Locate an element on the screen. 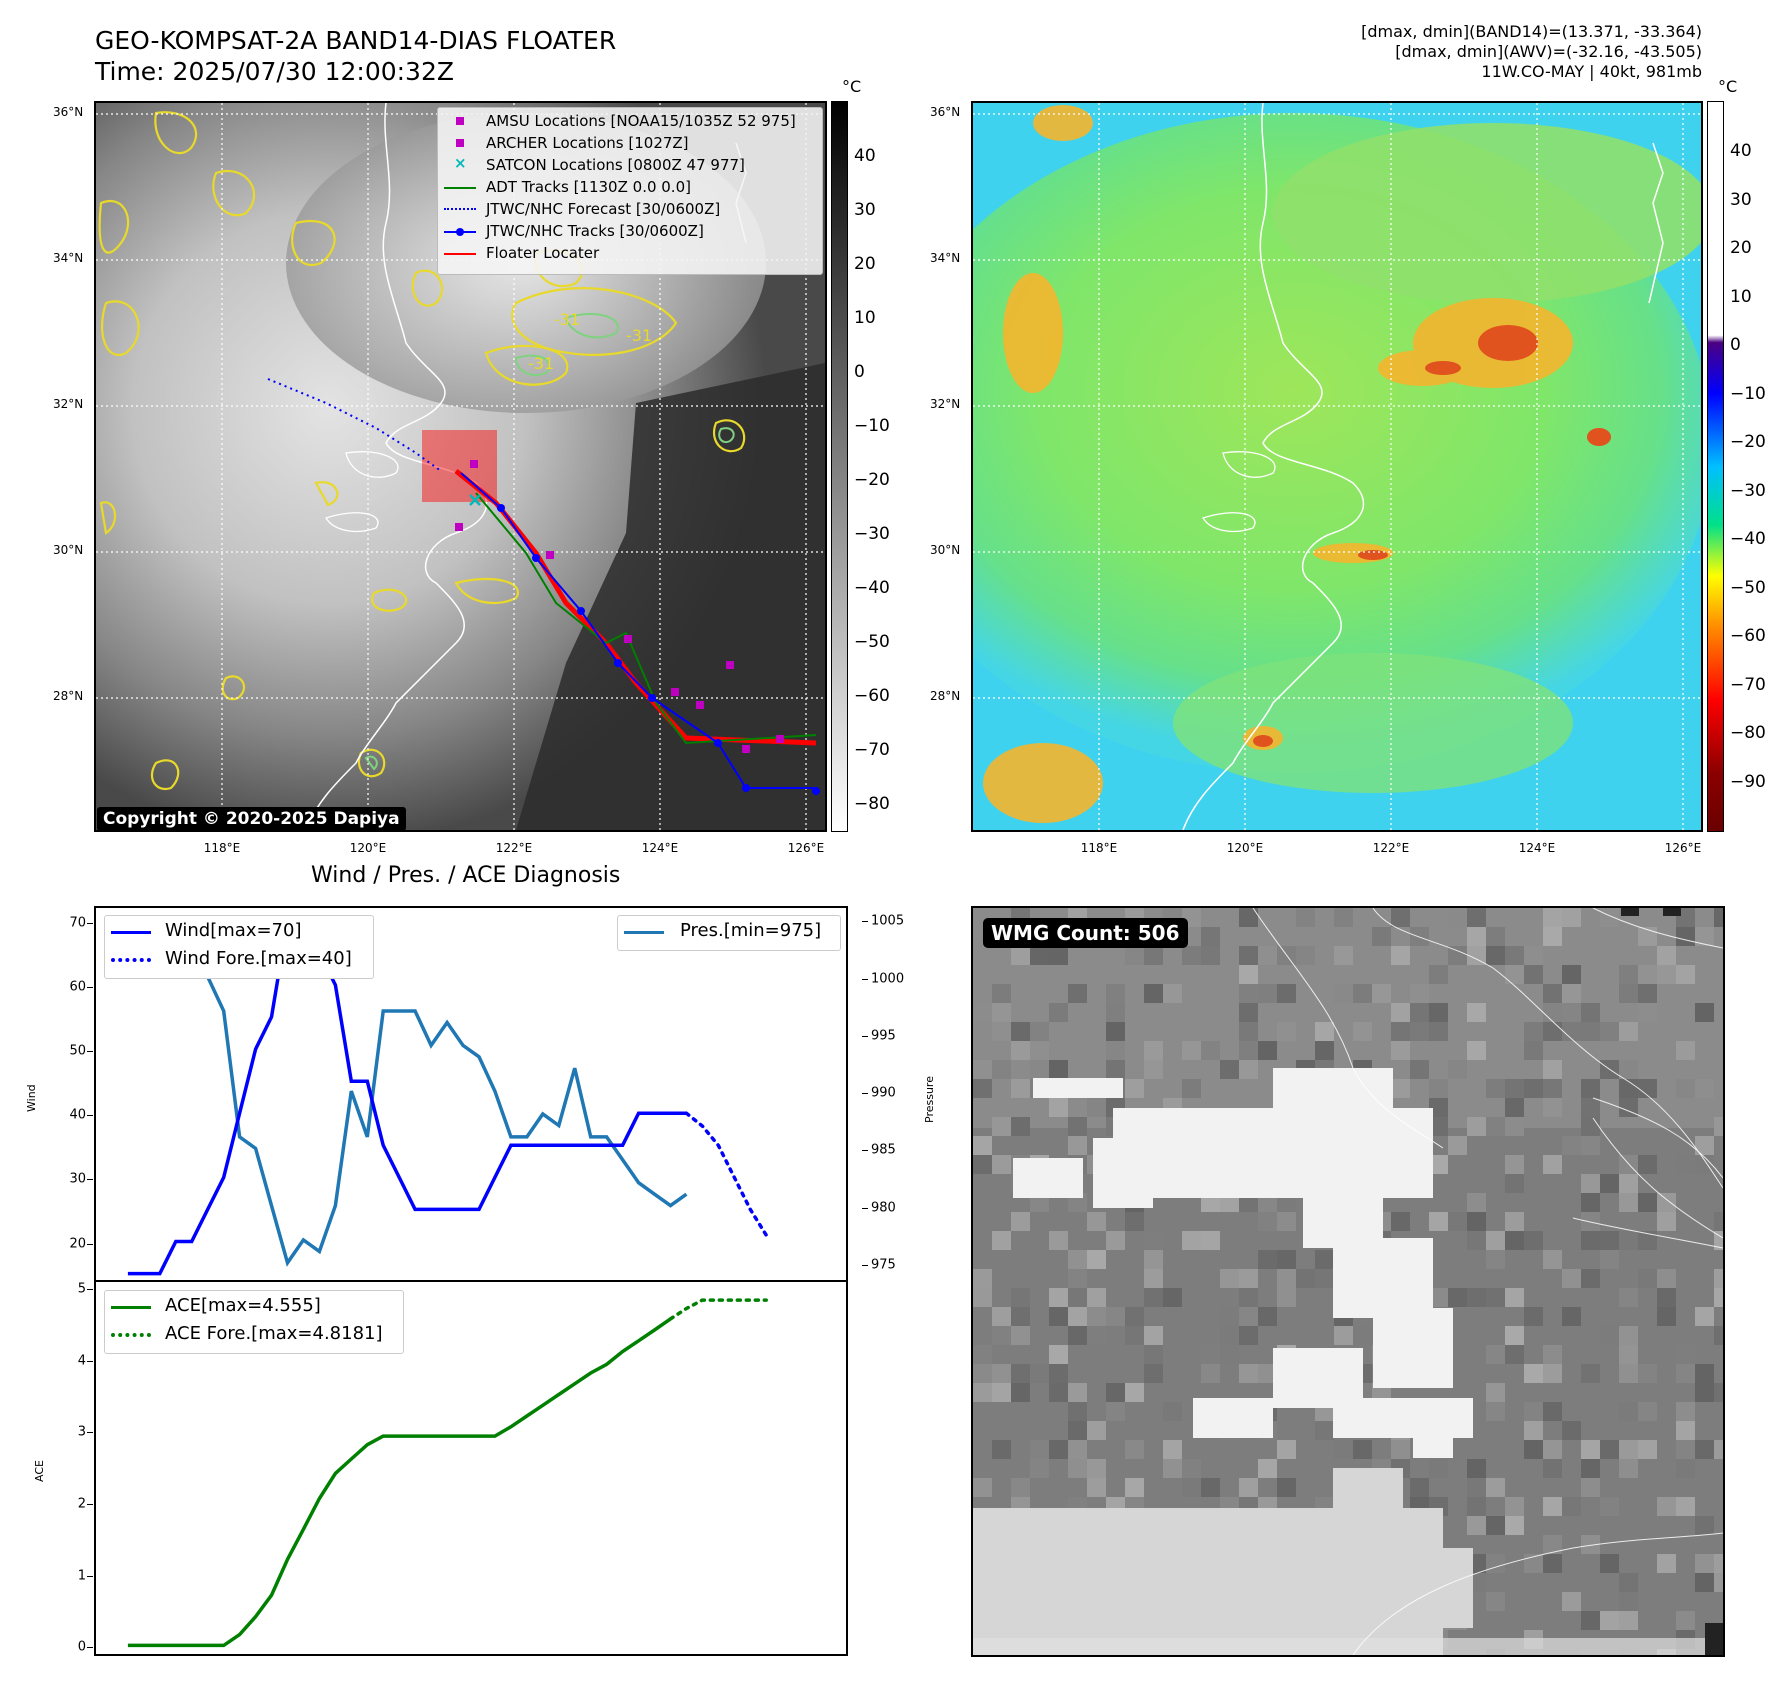  ir-lon-label-122: 122°E is located at coordinates (514, 848).